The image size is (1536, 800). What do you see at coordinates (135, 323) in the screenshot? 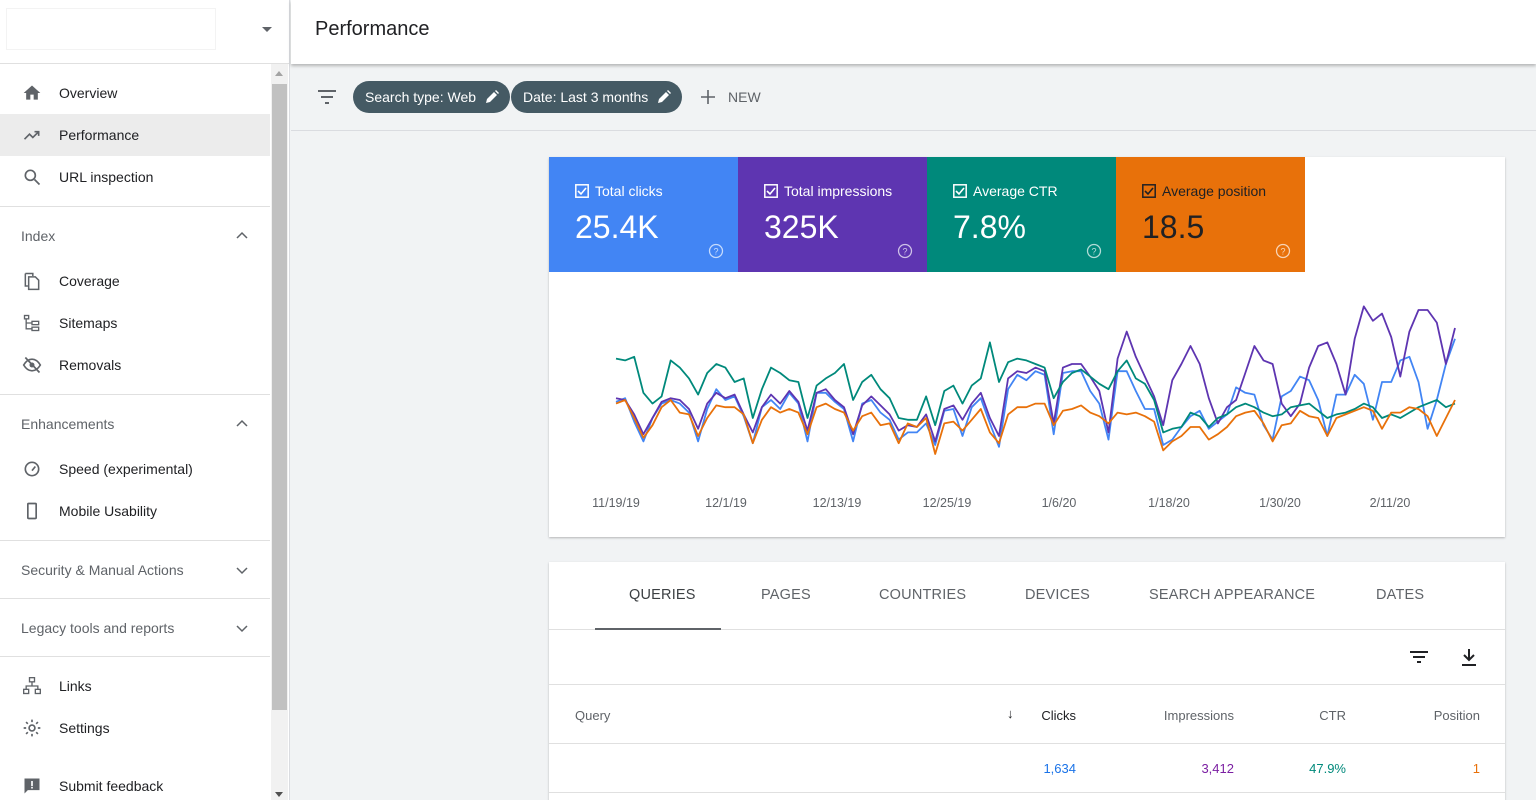
I see `sidebar-item-sitemaps: Sitemaps` at bounding box center [135, 323].